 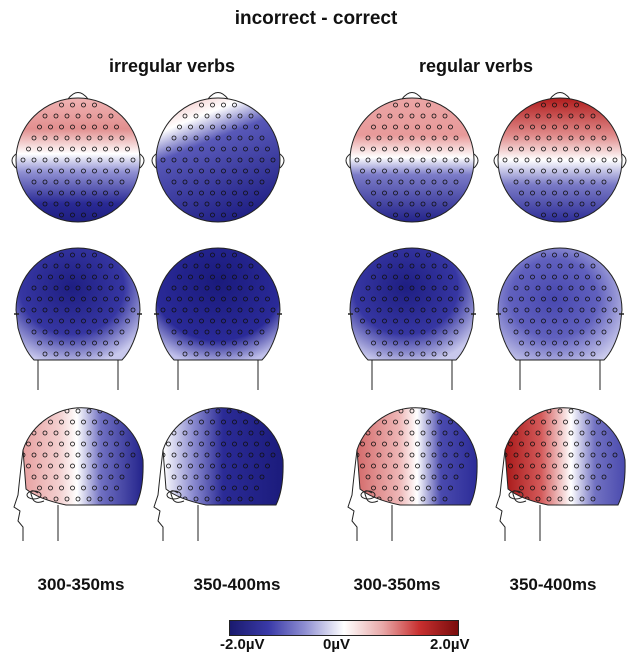 What do you see at coordinates (476, 66) in the screenshot?
I see `group-title-regular: regular verbs` at bounding box center [476, 66].